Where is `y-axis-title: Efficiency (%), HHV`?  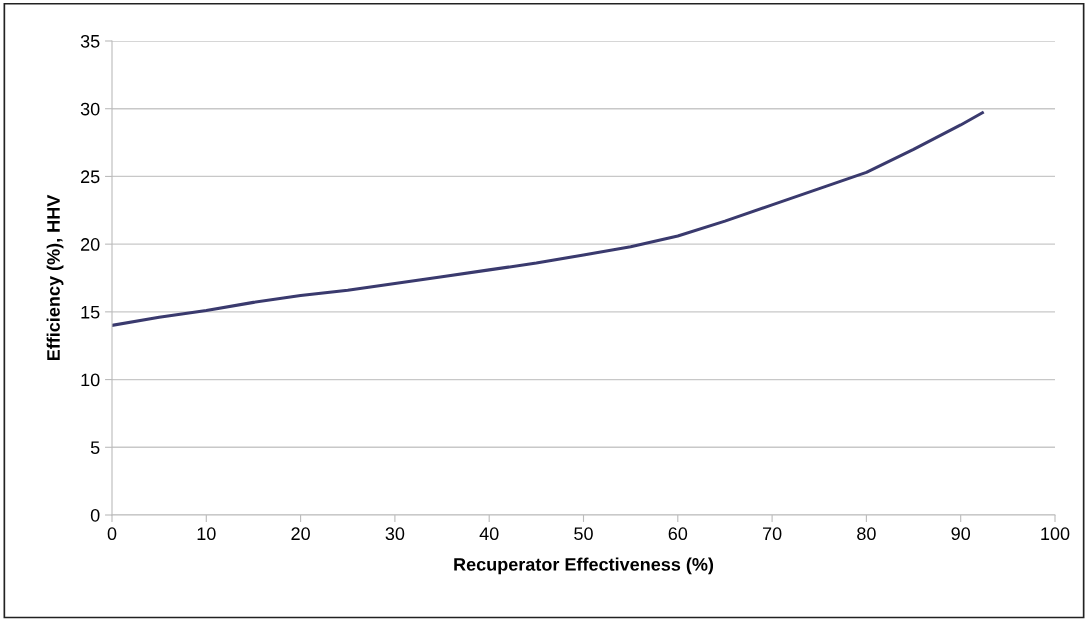 y-axis-title: Efficiency (%), HHV is located at coordinates (55, 277).